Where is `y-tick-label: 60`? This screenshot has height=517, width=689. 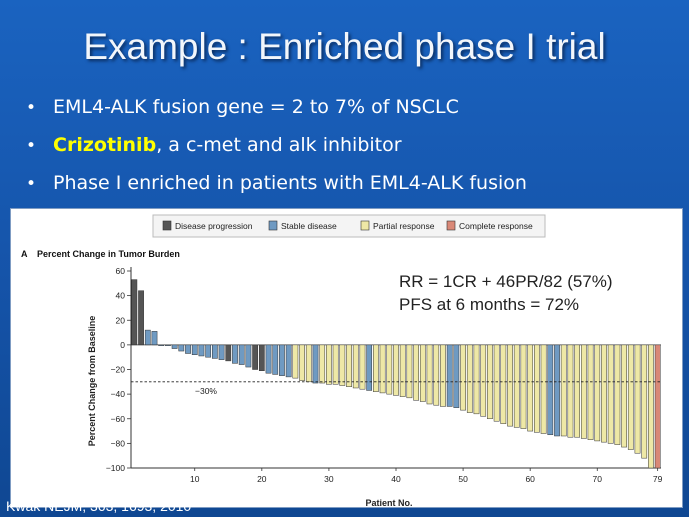 y-tick-label: 60 is located at coordinates (121, 271).